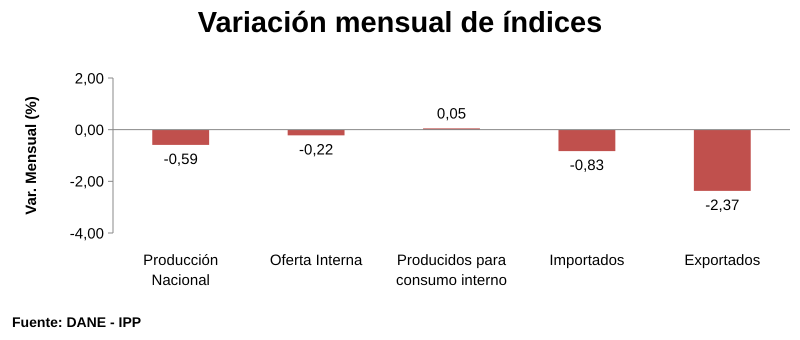 Image resolution: width=800 pixels, height=340 pixels. I want to click on x-tick-label: Producción Nacional, so click(180, 270).